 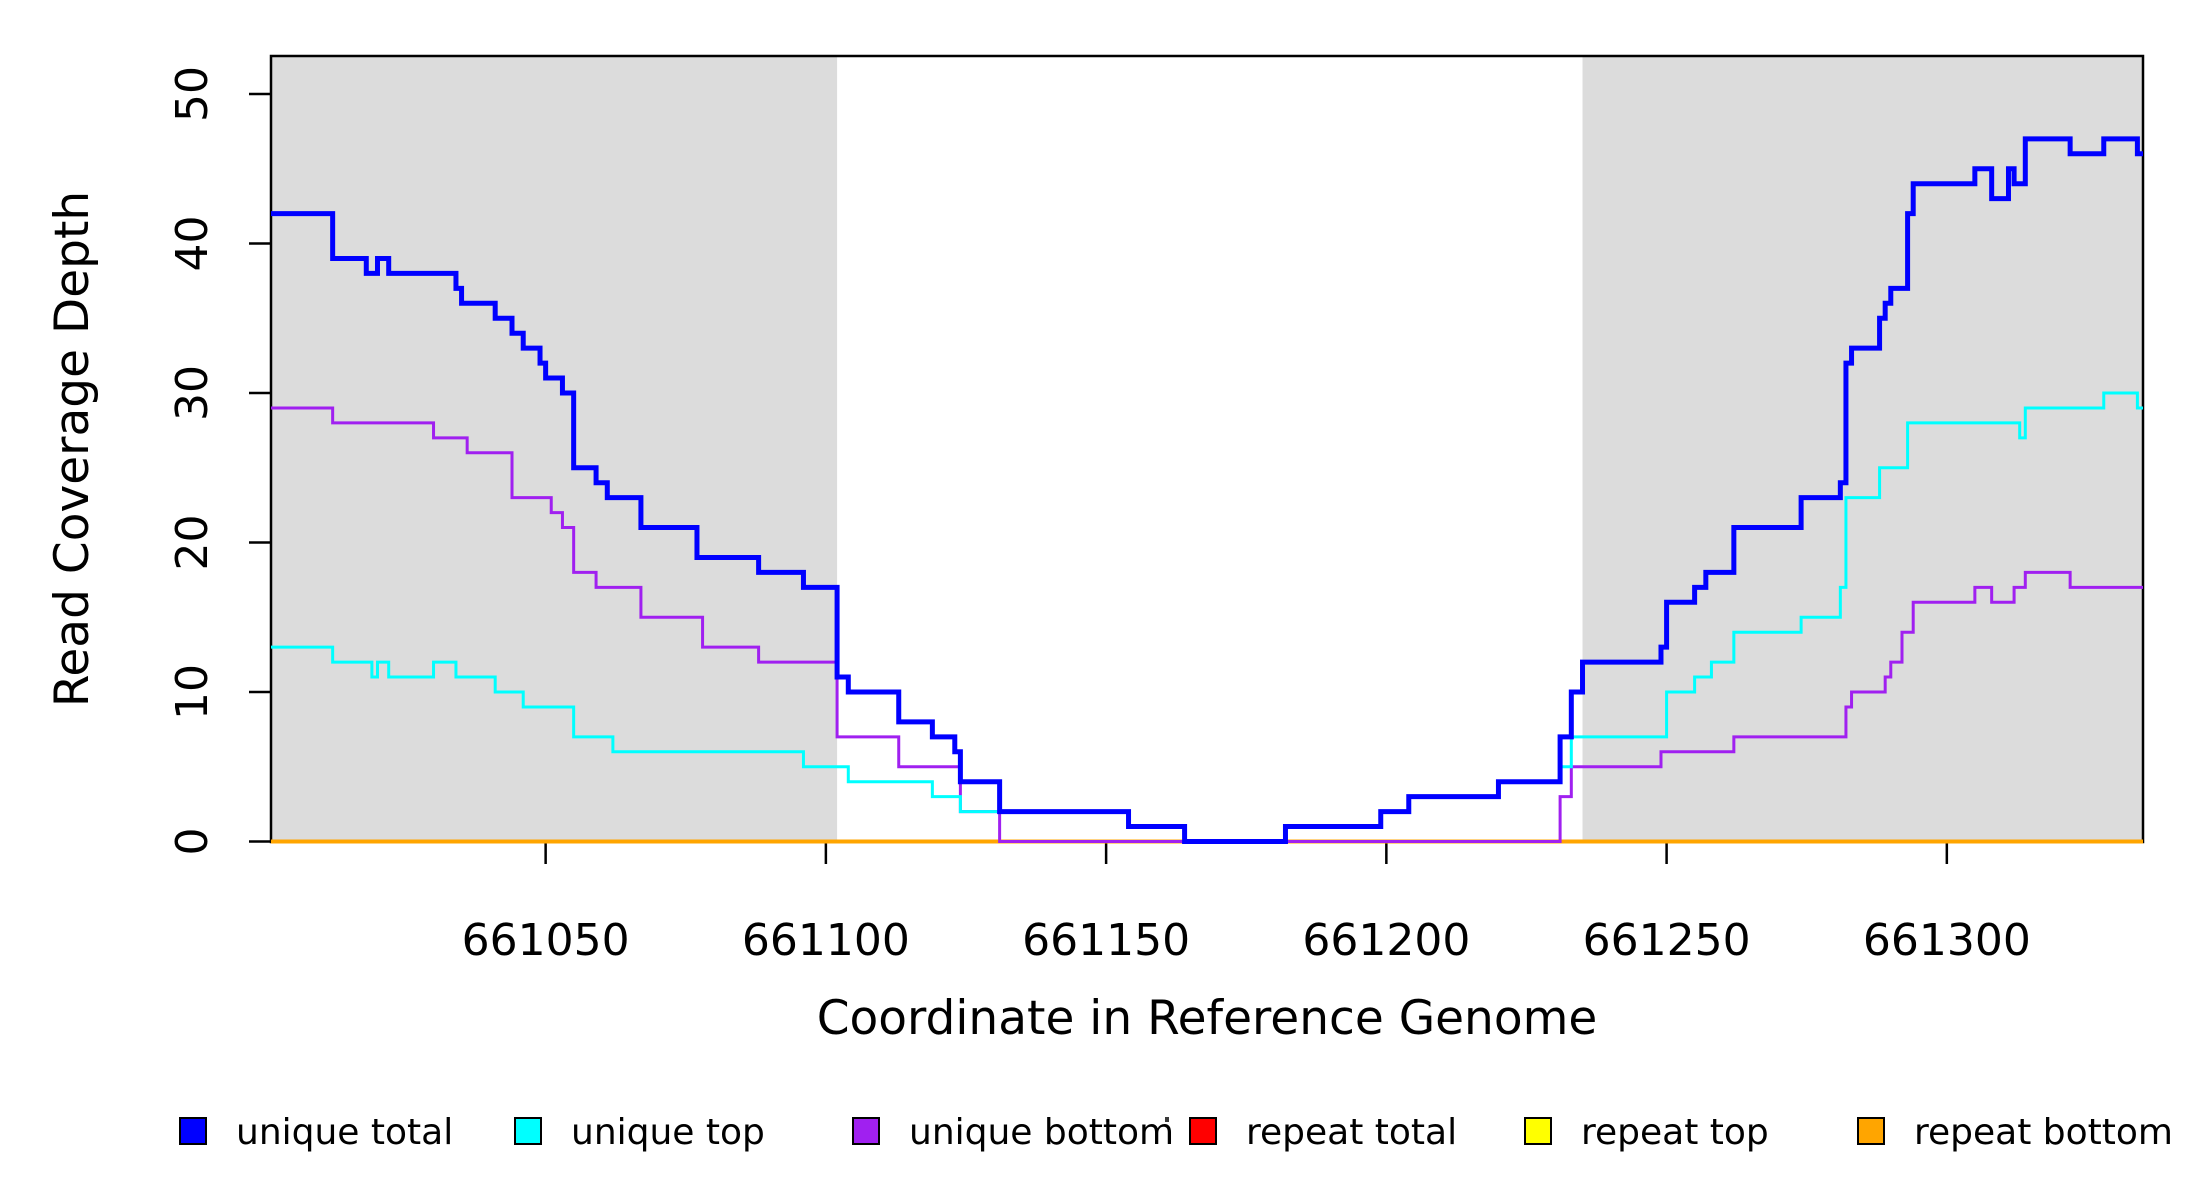 What do you see at coordinates (192, 543) in the screenshot?
I see `y-axis-tick-label: 20` at bounding box center [192, 543].